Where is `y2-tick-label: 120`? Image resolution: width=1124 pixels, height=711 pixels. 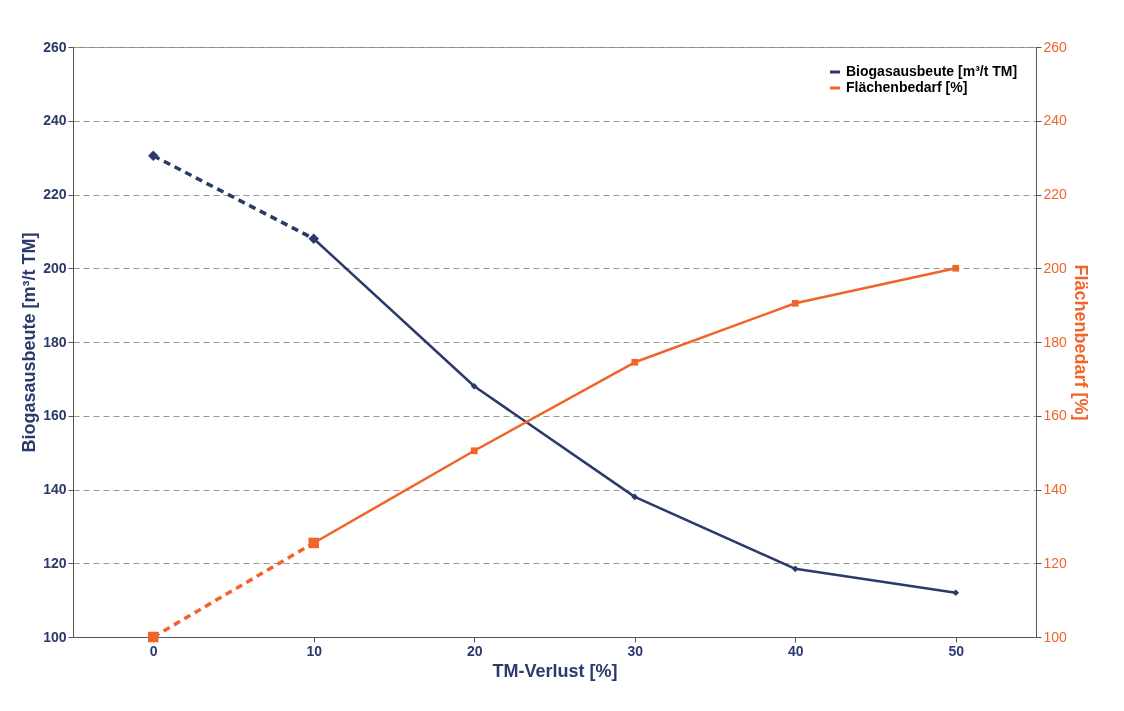 y2-tick-label: 120 is located at coordinates (1055, 562).